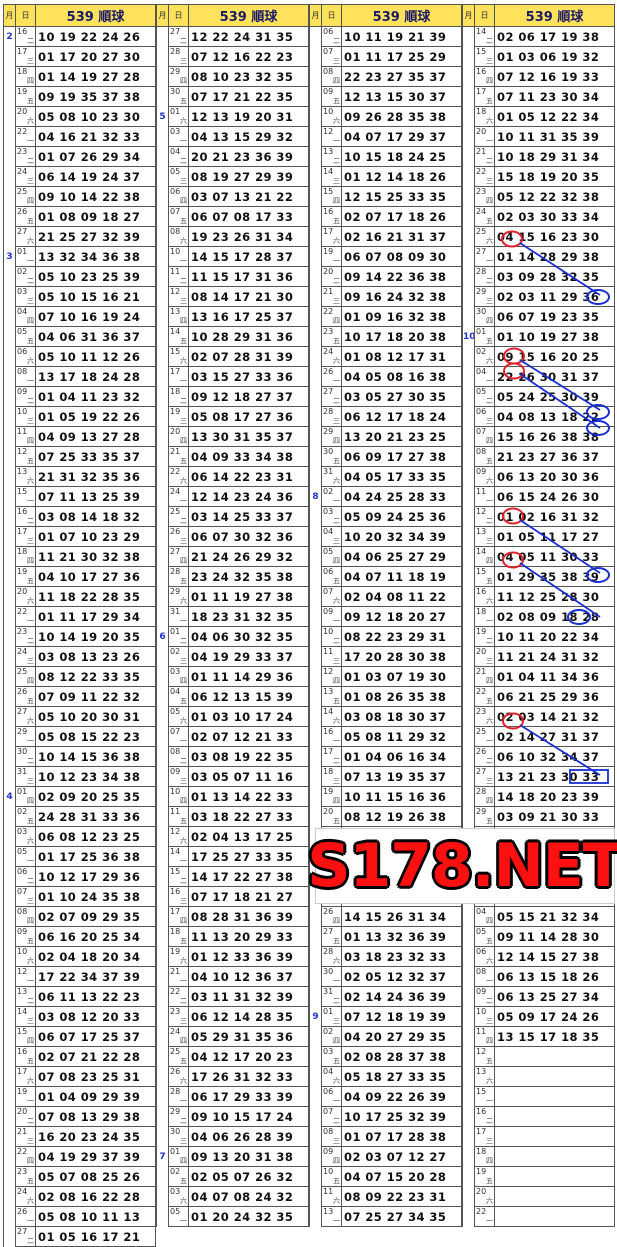 The width and height of the screenshot is (617, 1247). Describe the element at coordinates (331, 1036) in the screenshot. I see `date-cell: 02 四` at that location.